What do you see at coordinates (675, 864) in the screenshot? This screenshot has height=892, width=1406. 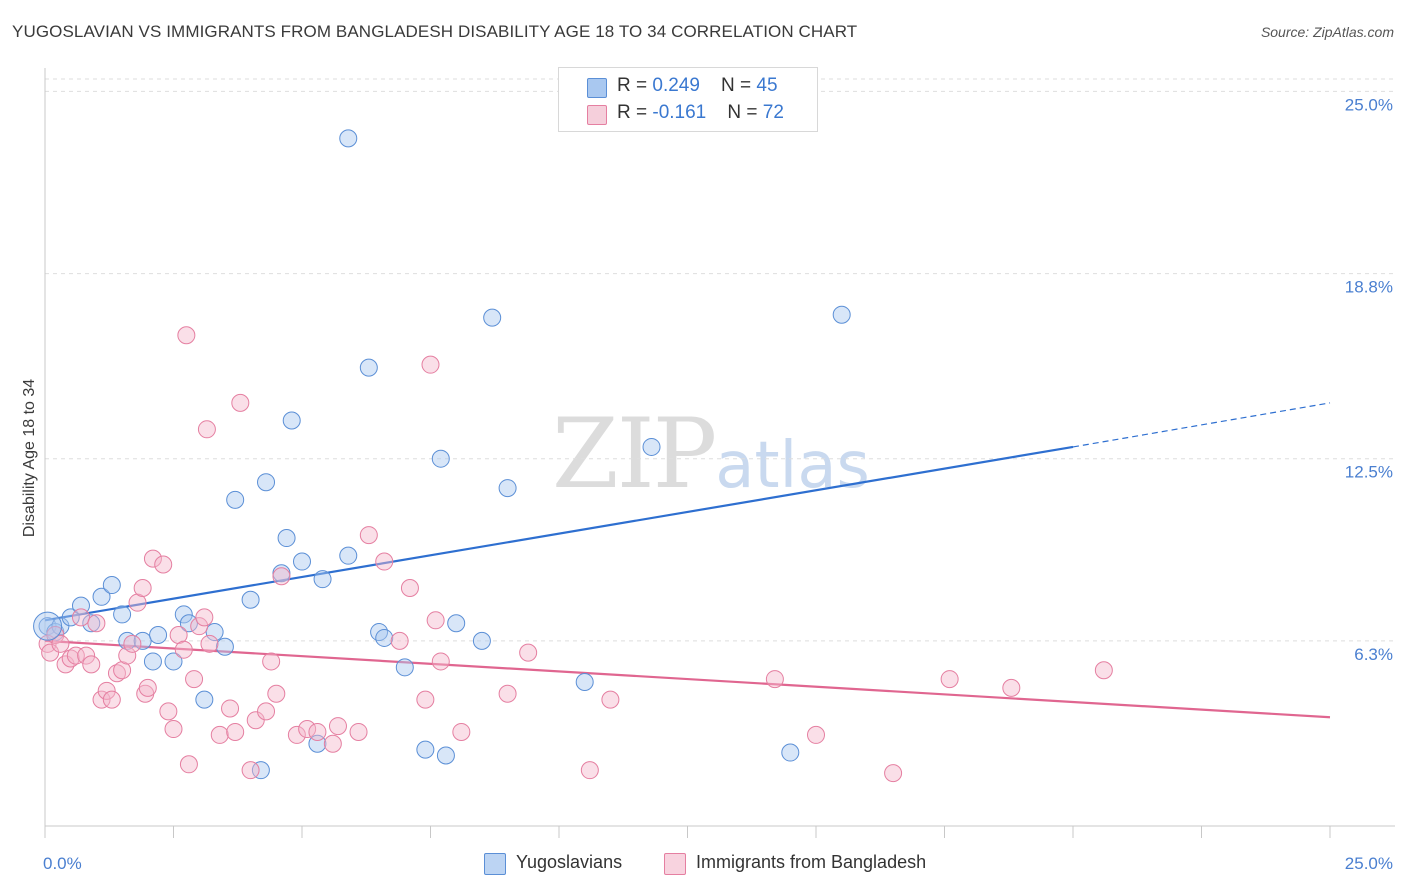 I see `legend-swatch-bangladesh-bottom` at bounding box center [675, 864].